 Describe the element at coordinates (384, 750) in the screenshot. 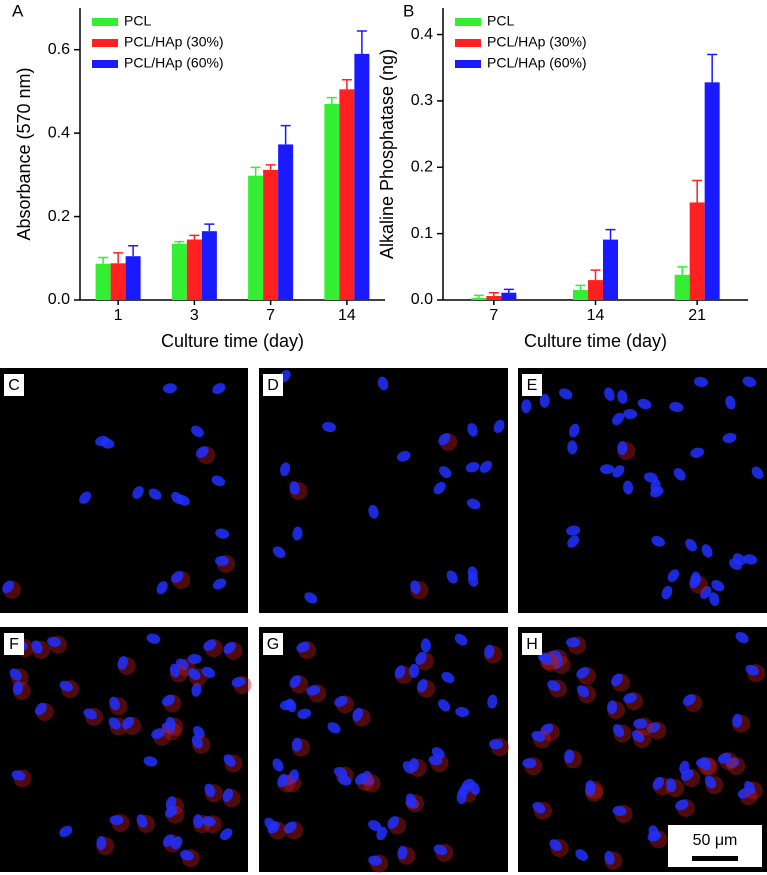

I see `micrograph: G` at that location.